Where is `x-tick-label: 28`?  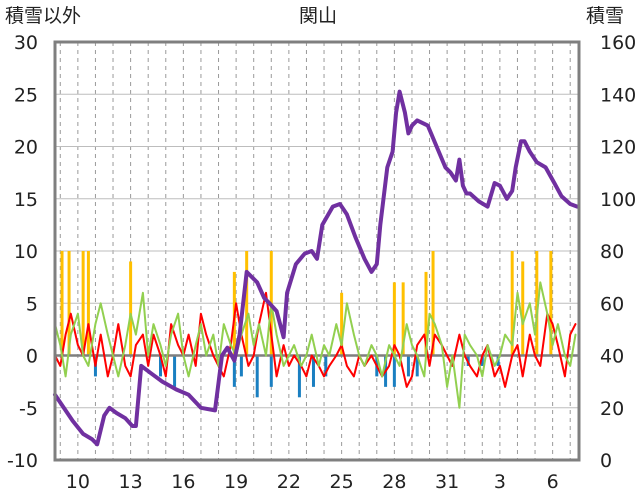
x-tick-label: 28 is located at coordinates (394, 482).